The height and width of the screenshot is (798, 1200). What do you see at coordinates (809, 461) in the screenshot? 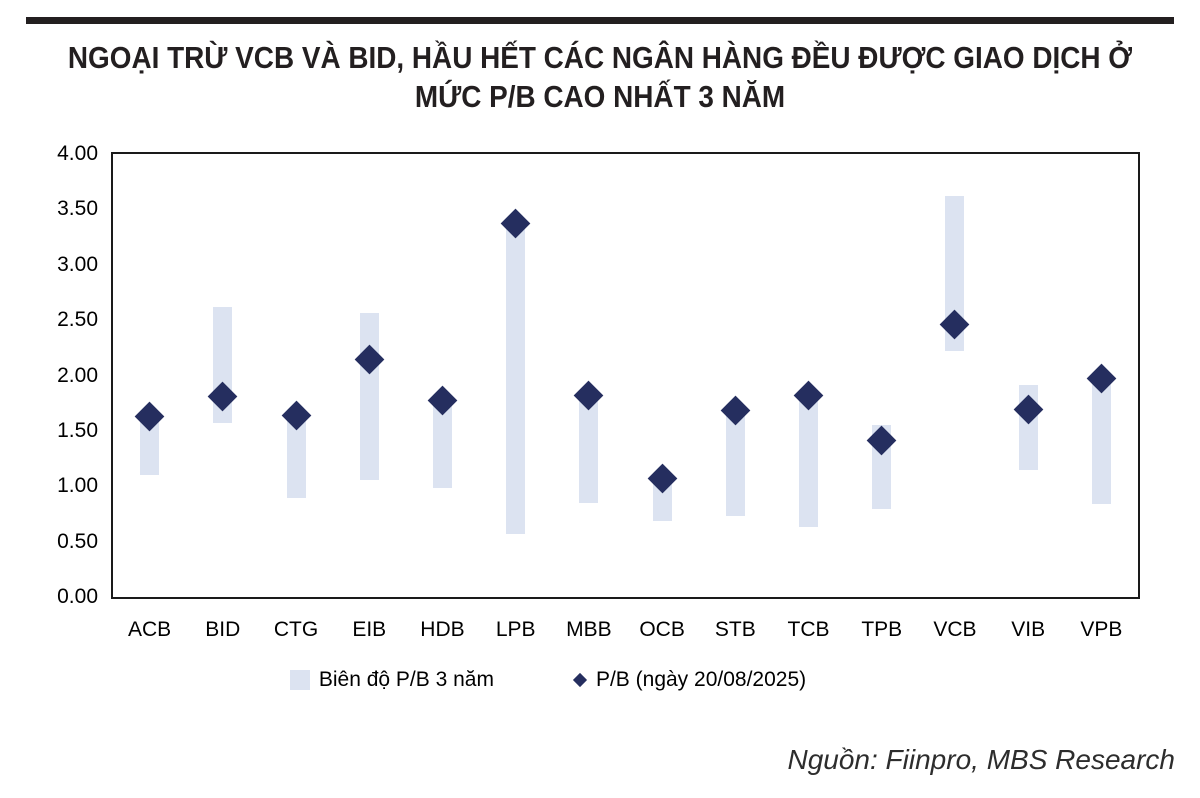
I see `range-bar-tcb` at bounding box center [809, 461].